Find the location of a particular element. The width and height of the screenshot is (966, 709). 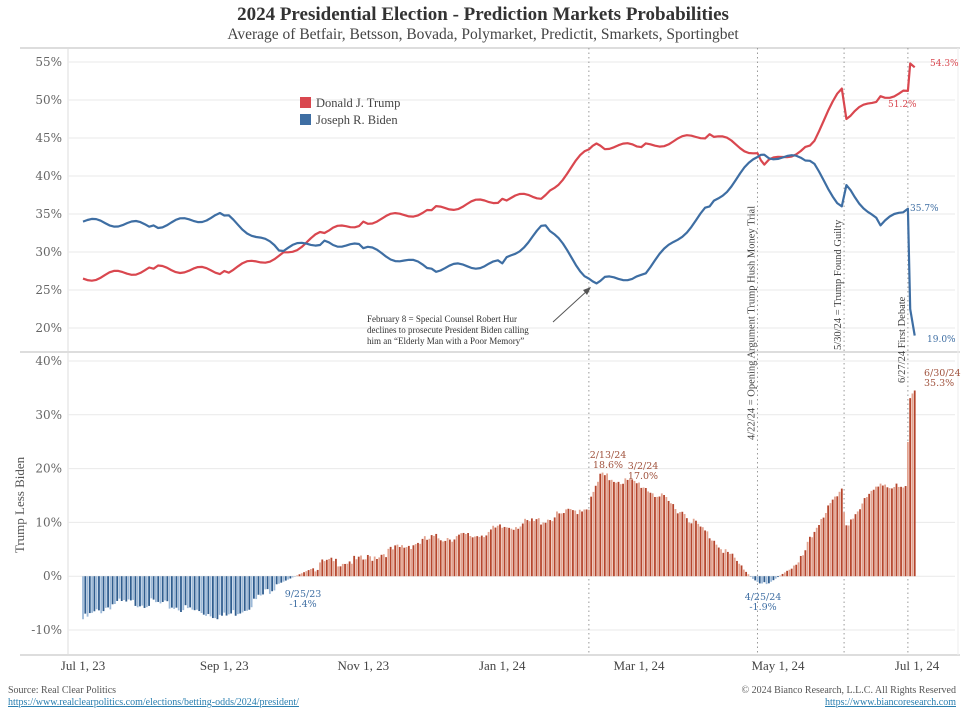

site-link: https://www.biancoresearch.com is located at coordinates (890, 702).